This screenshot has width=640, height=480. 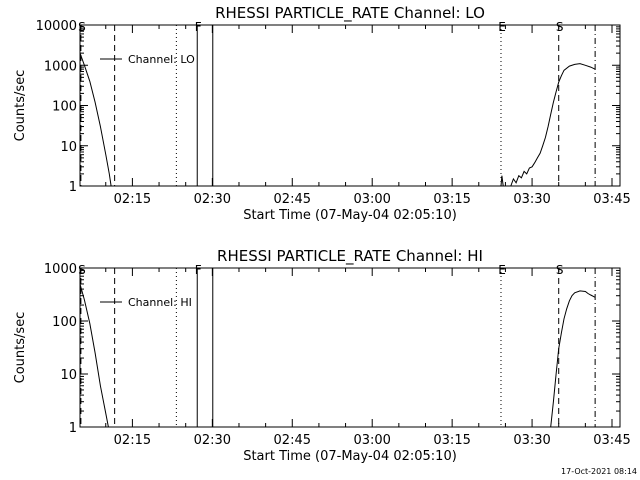 I want to click on chart-title: RHESSI PARTICLE_RATE Channel: HI, so click(x=350, y=256).